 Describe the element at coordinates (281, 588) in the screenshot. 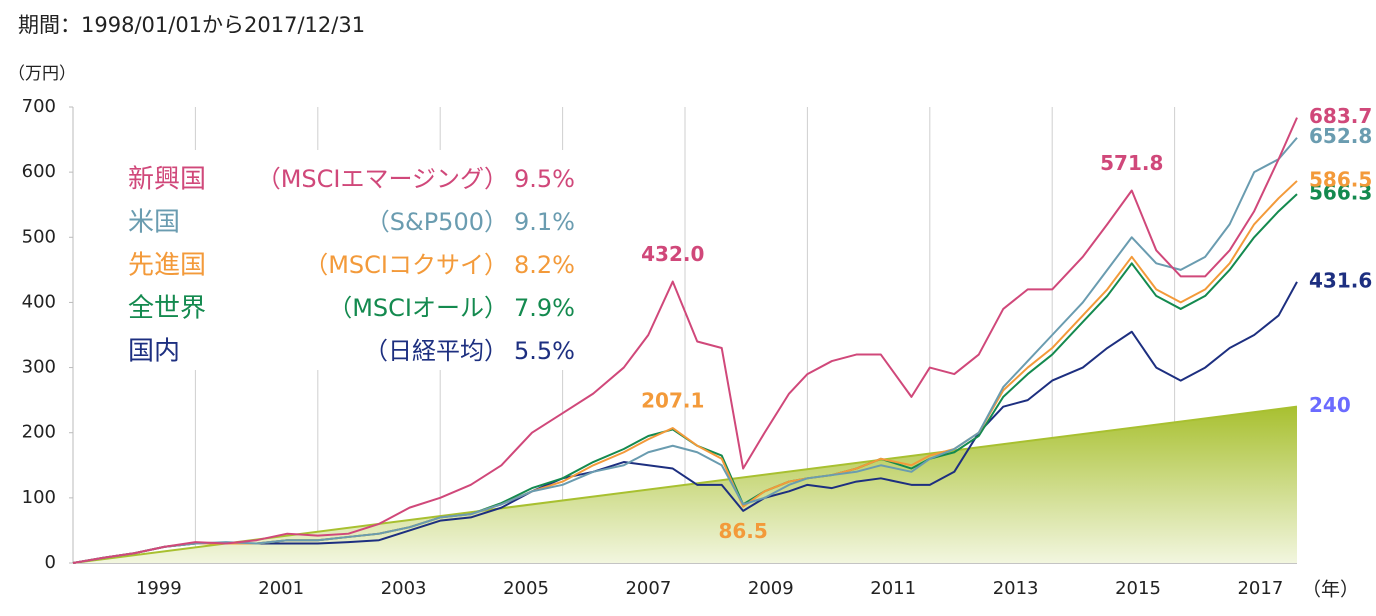

I see `x-tick-label: 2001` at that location.